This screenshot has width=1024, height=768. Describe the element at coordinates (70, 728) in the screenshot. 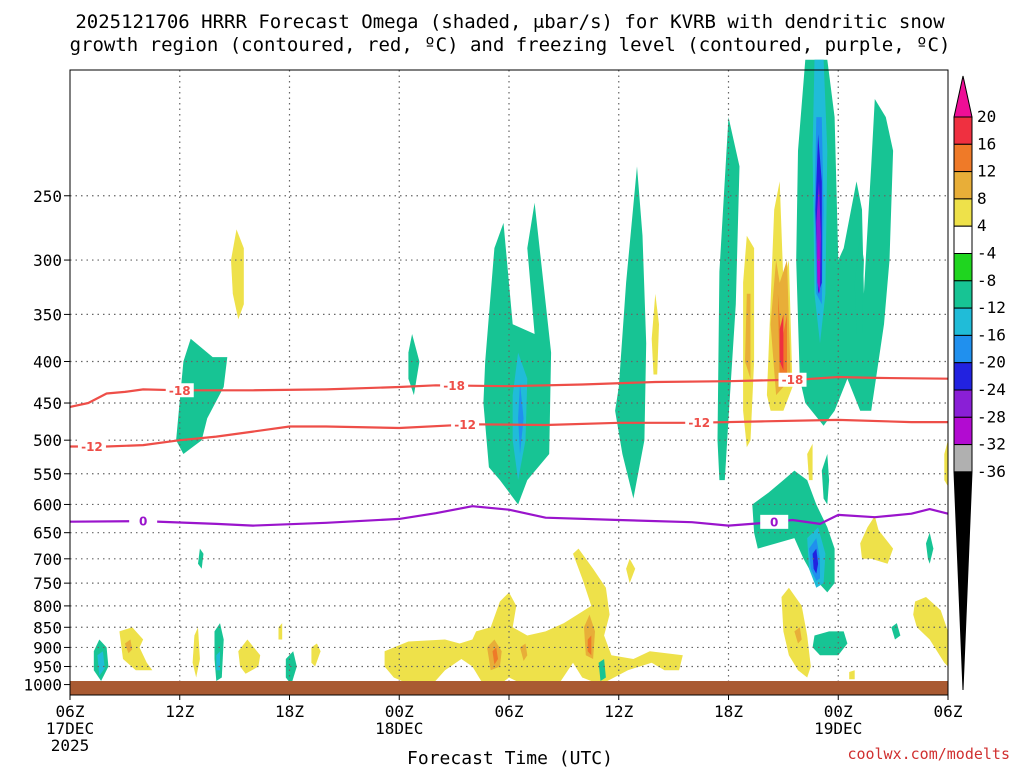

I see `x-tick-sublabel-0-0: 17DEC` at that location.